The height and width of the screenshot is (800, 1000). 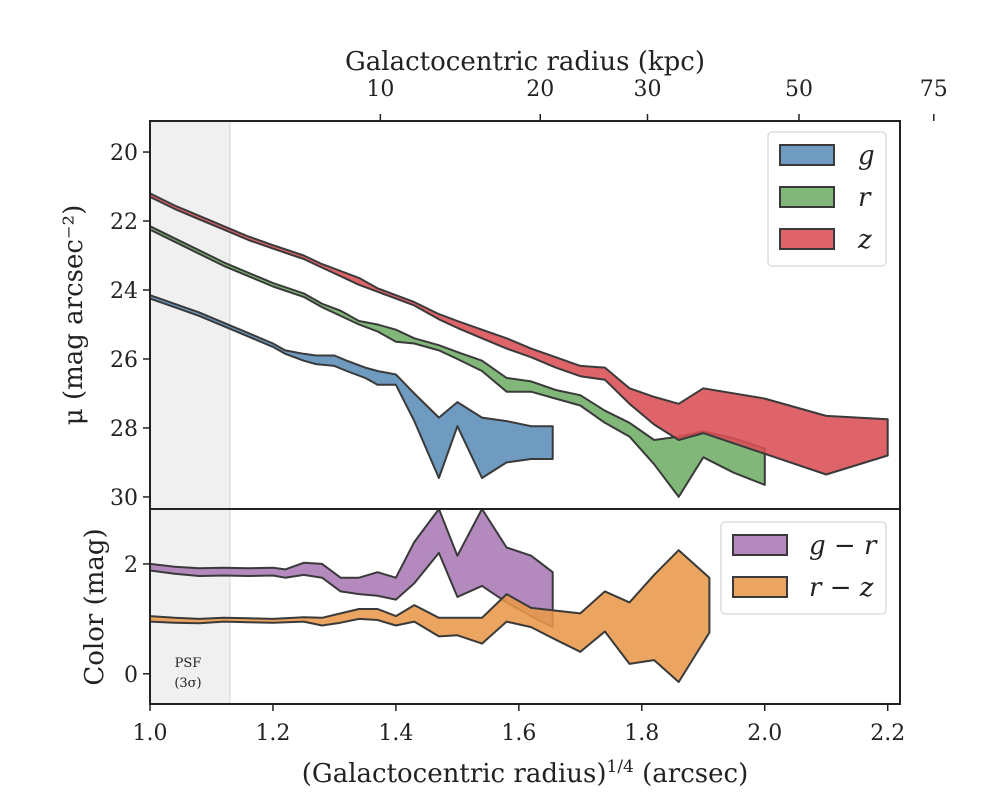 I want to click on psf-annotation-line1: PSF, so click(x=188, y=663).